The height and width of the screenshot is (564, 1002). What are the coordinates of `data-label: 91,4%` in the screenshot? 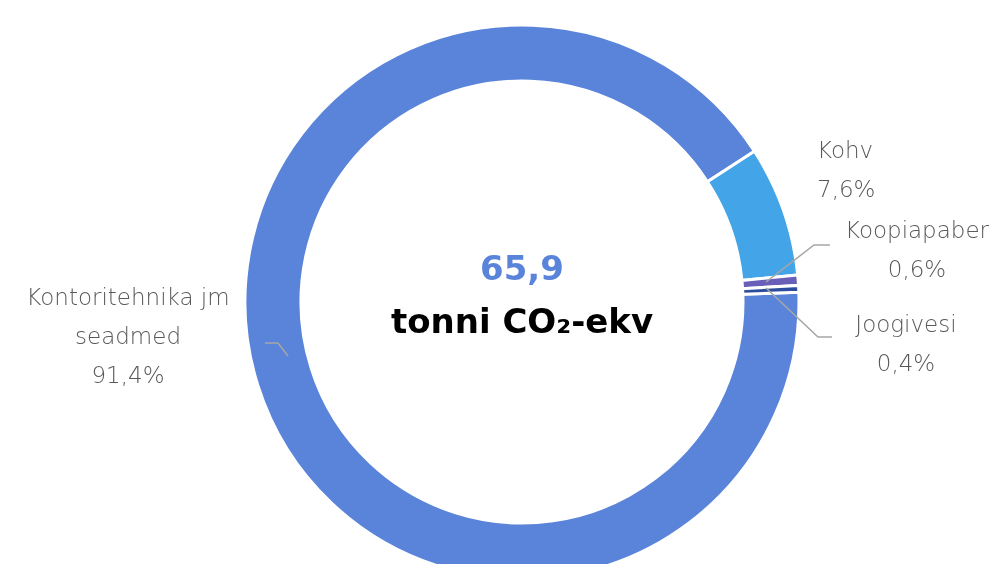 It's located at (128, 375).